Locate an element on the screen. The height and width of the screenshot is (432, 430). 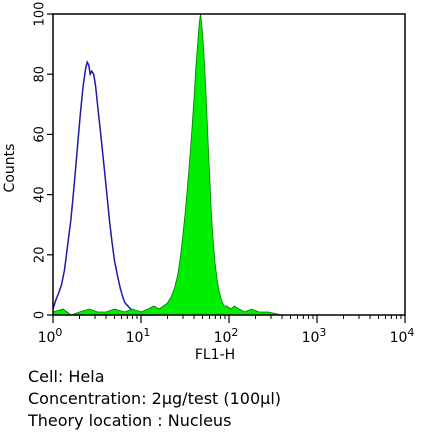
y-tick-label: 0 is located at coordinates (40, 315).